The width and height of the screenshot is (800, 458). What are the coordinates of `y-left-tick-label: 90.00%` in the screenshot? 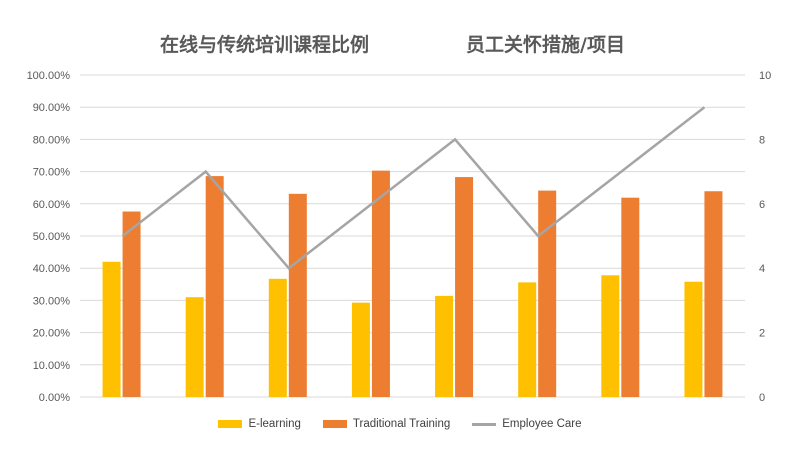 It's located at (52, 108).